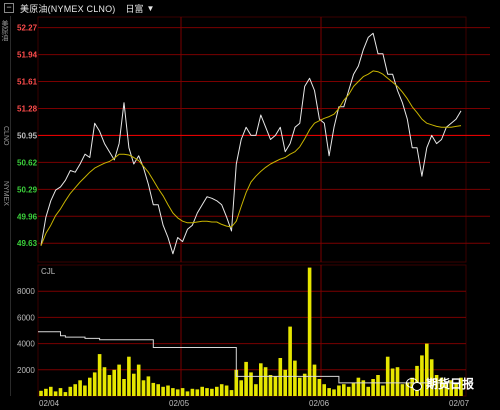 The width and height of the screenshot is (500, 410). Describe the element at coordinates (249, 357) in the screenshot. I see `open-interest-line` at that location.